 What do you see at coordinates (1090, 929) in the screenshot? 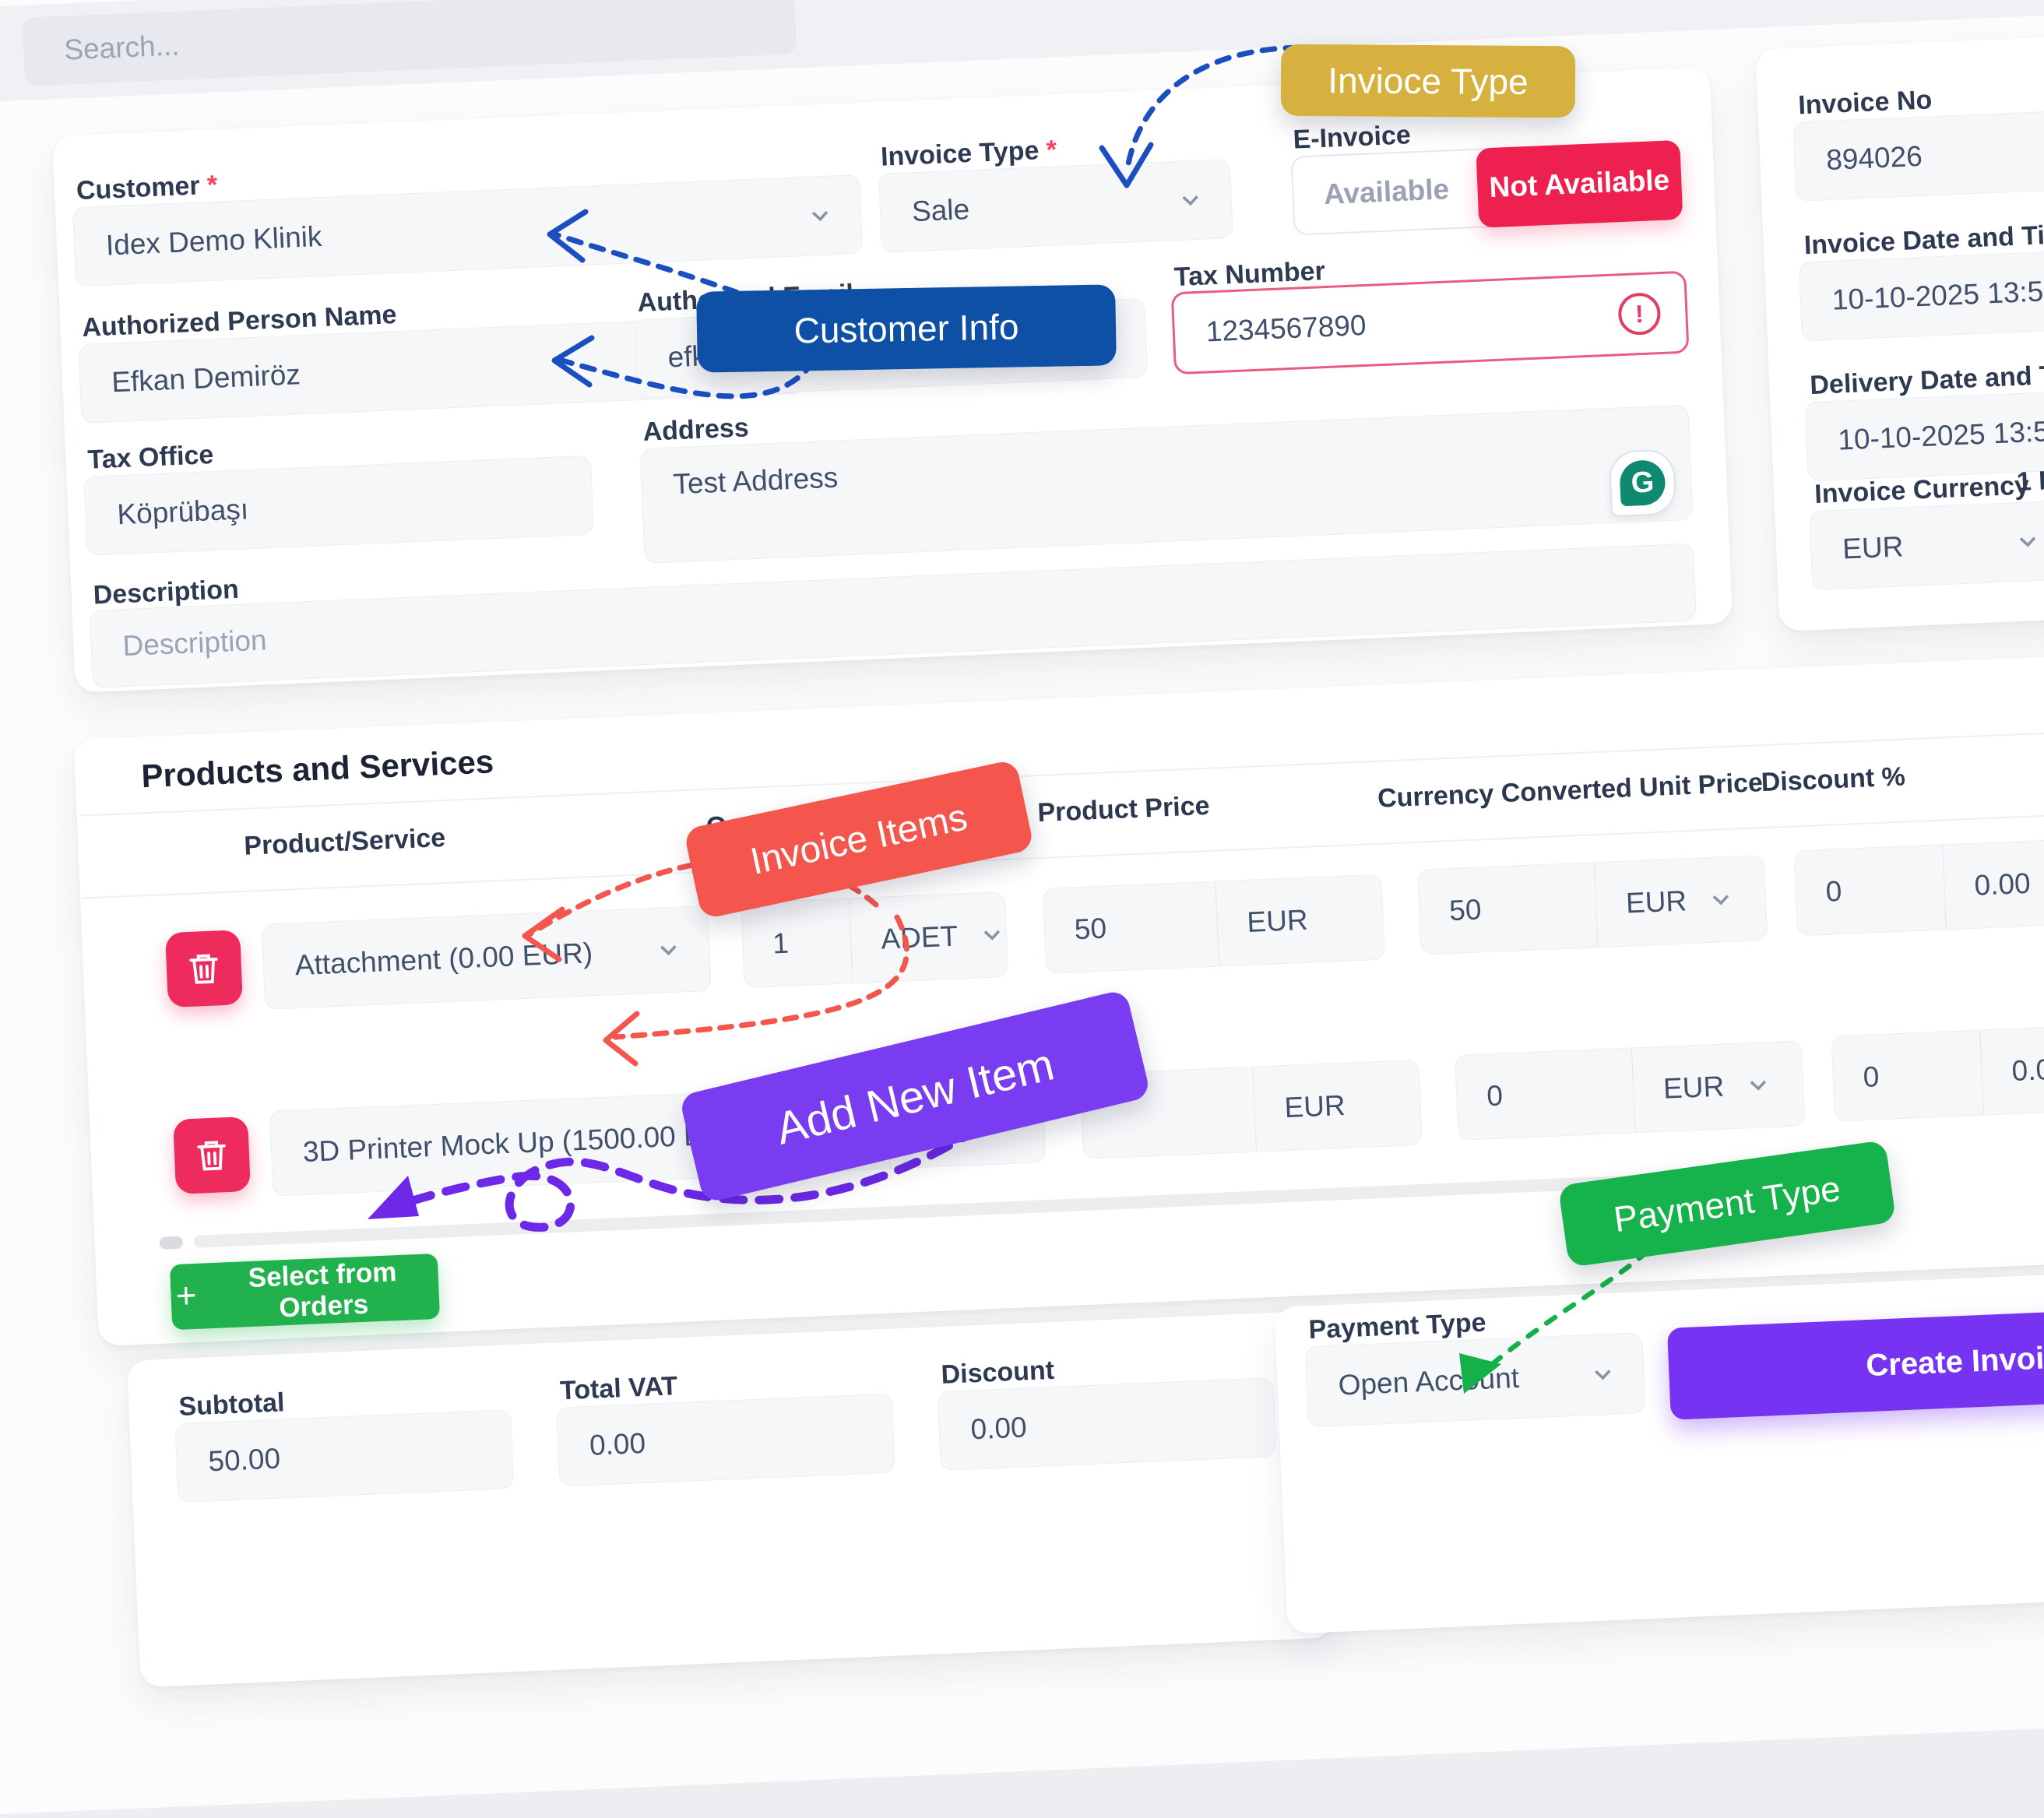
I see `price-value: 50` at bounding box center [1090, 929].